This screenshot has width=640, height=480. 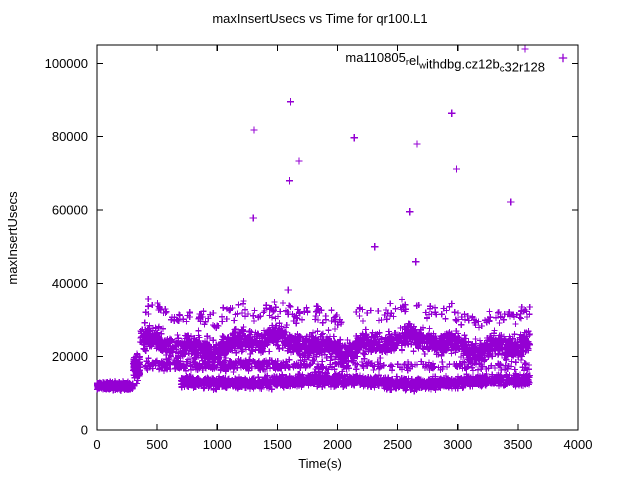 What do you see at coordinates (70, 356) in the screenshot?
I see `y-tick-label: 20000` at bounding box center [70, 356].